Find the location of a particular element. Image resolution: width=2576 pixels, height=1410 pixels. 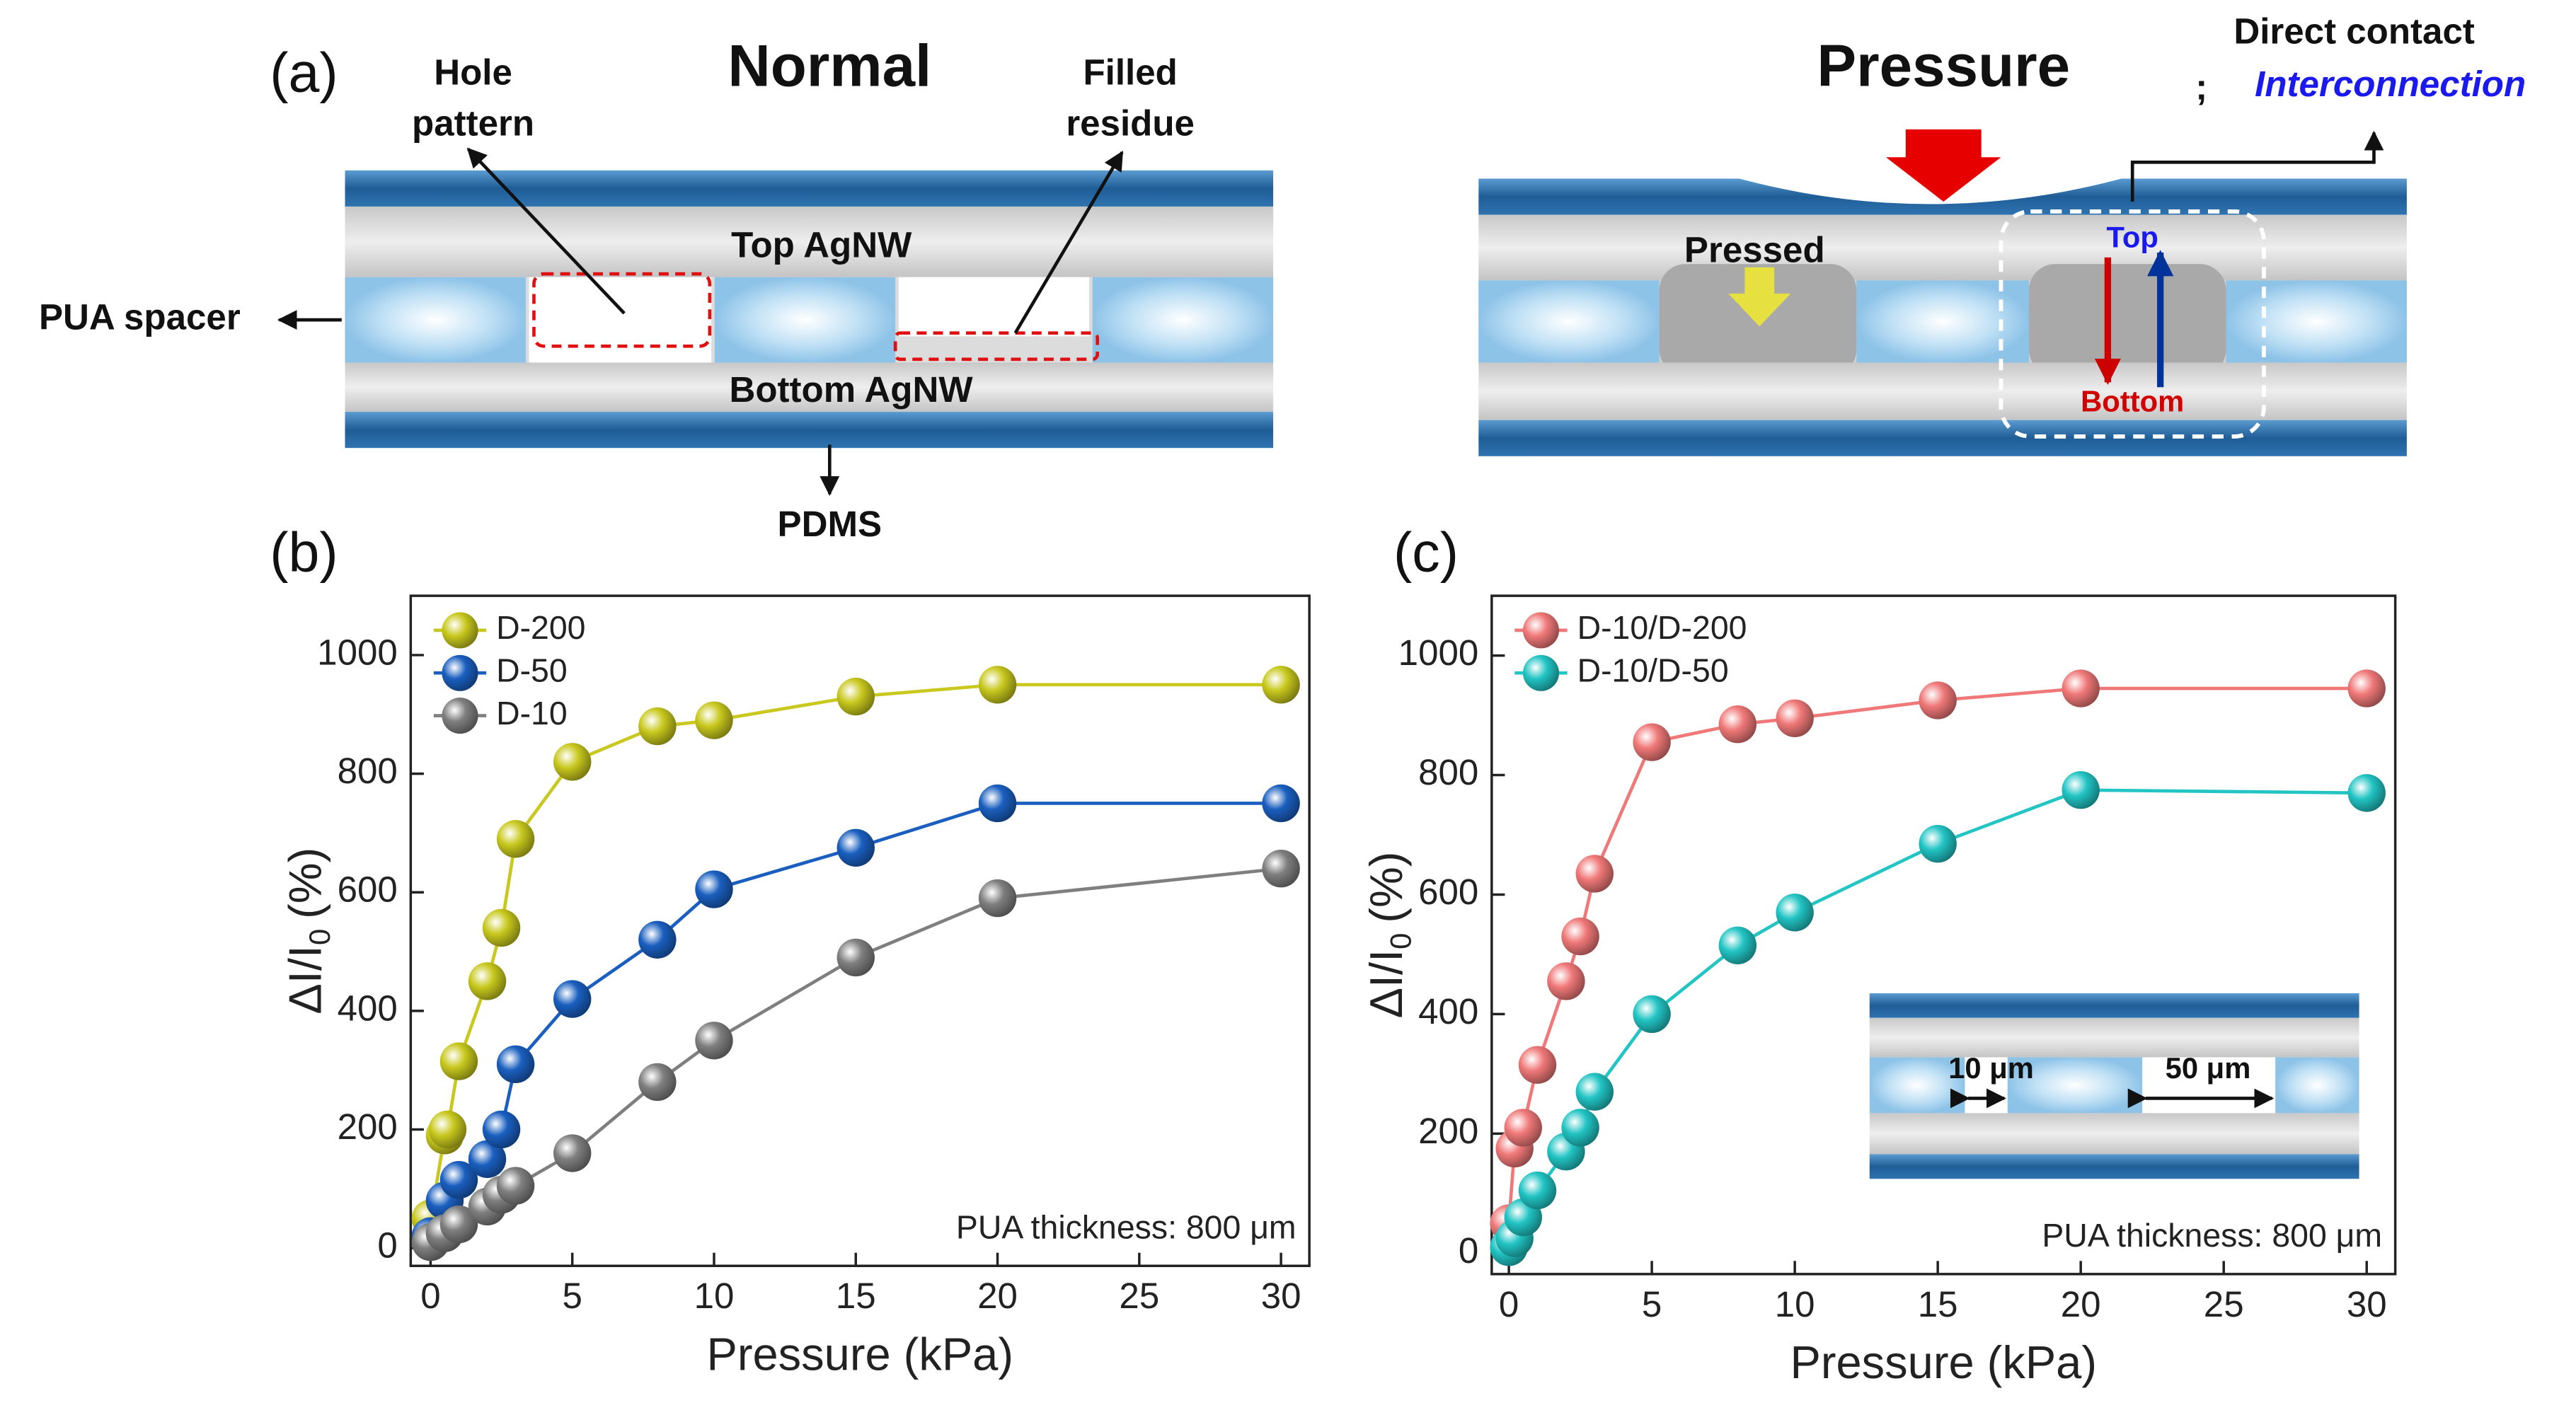

label: Interconnection is located at coordinates (2391, 84).